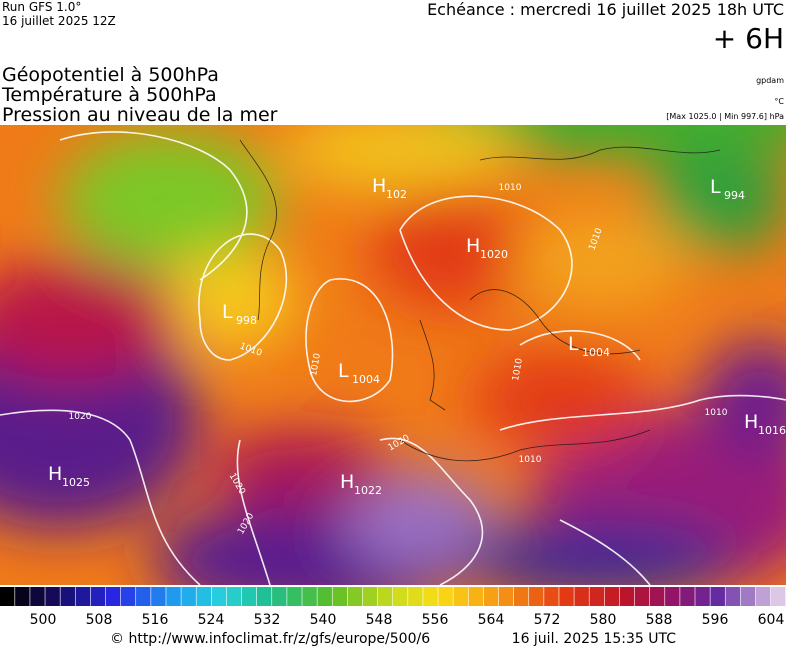 Image resolution: width=786 pixels, height=648 pixels. I want to click on pressure-range: [Max 1025.0 | Min 997.6] hPa, so click(725, 116).